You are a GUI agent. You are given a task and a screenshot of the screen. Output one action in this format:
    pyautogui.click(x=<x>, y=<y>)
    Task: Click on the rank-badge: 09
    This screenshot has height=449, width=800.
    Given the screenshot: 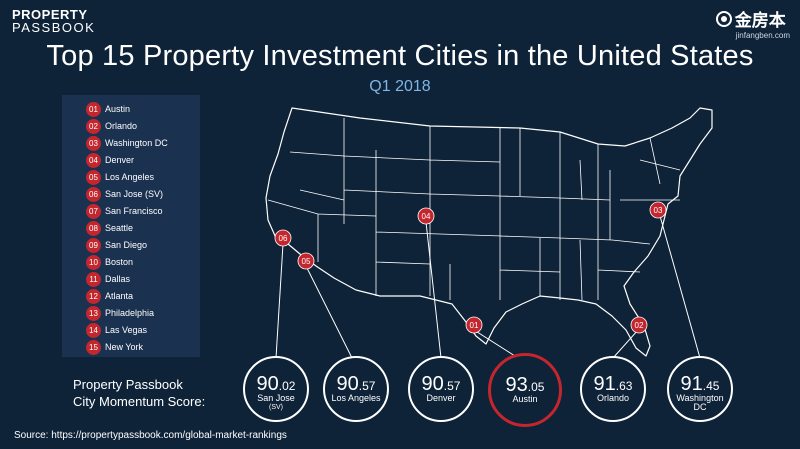 What is the action you would take?
    pyautogui.click(x=93, y=245)
    